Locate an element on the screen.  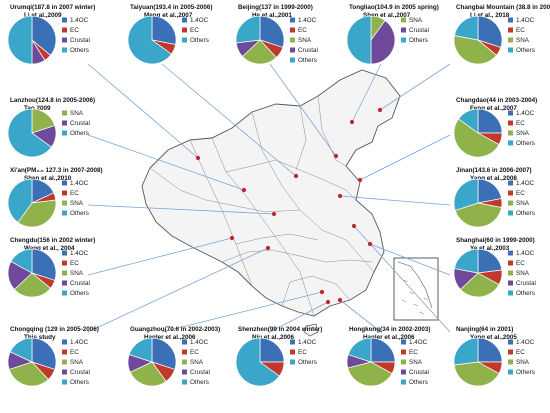
site-title: Jinan(143.6 in 2006-2007) is located at coordinates (494, 170).